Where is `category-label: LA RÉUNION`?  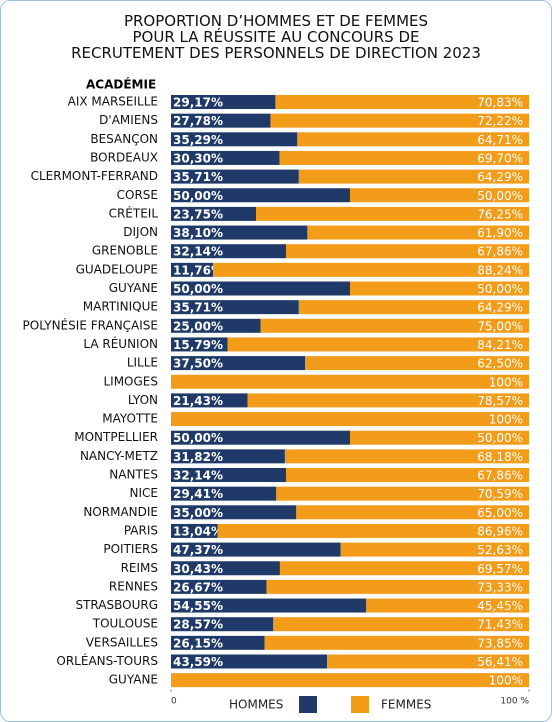
category-label: LA RÉUNION is located at coordinates (120, 343).